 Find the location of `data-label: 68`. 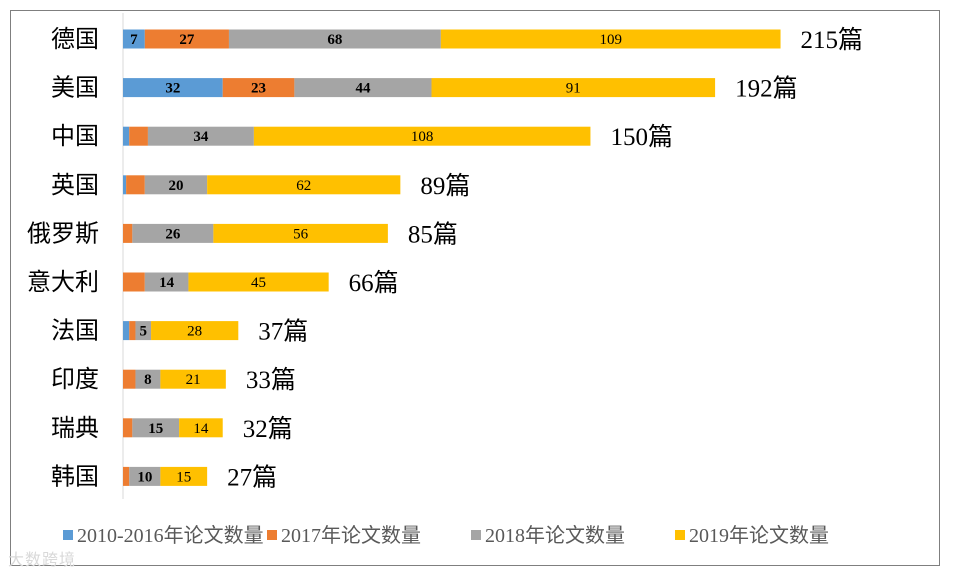

data-label: 68 is located at coordinates (334, 40).